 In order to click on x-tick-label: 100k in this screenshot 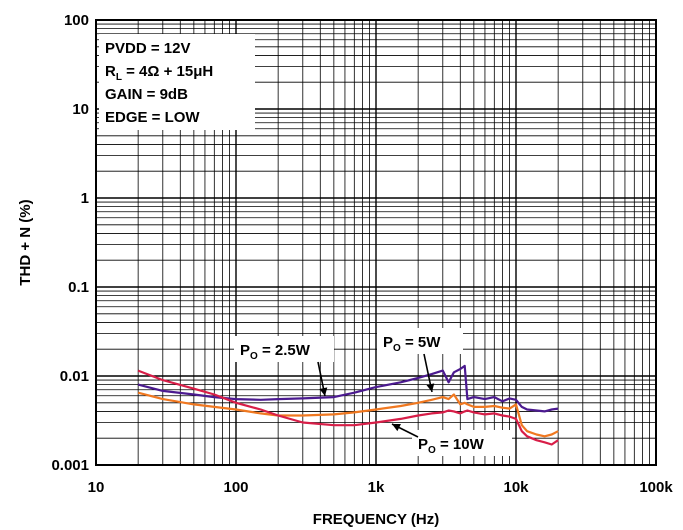, I will do `click(656, 487)`.